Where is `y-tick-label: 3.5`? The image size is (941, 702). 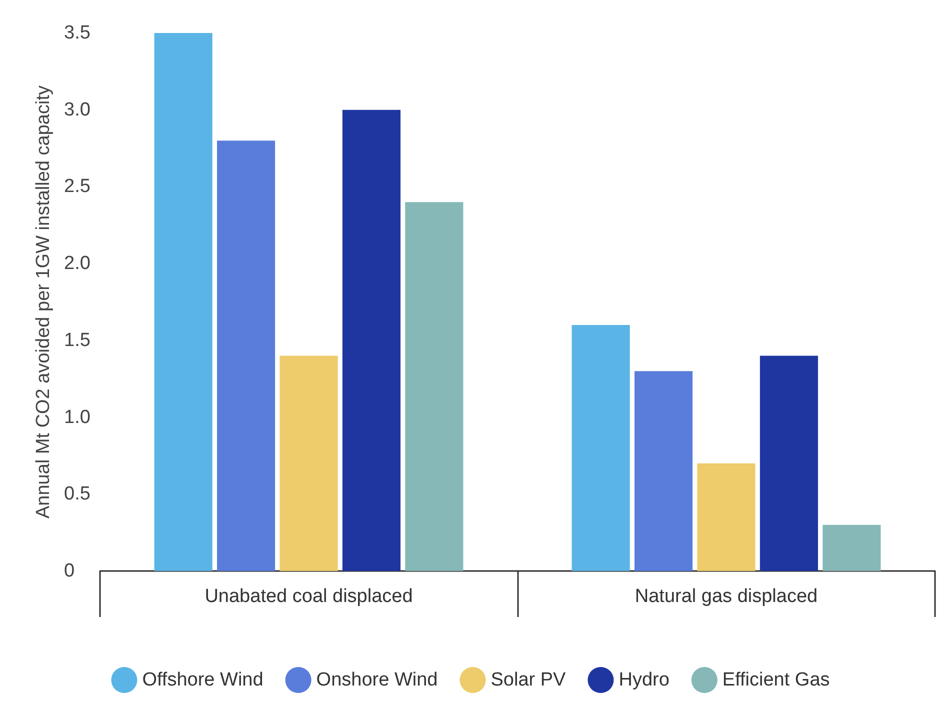
y-tick-label: 3.5 is located at coordinates (77, 33).